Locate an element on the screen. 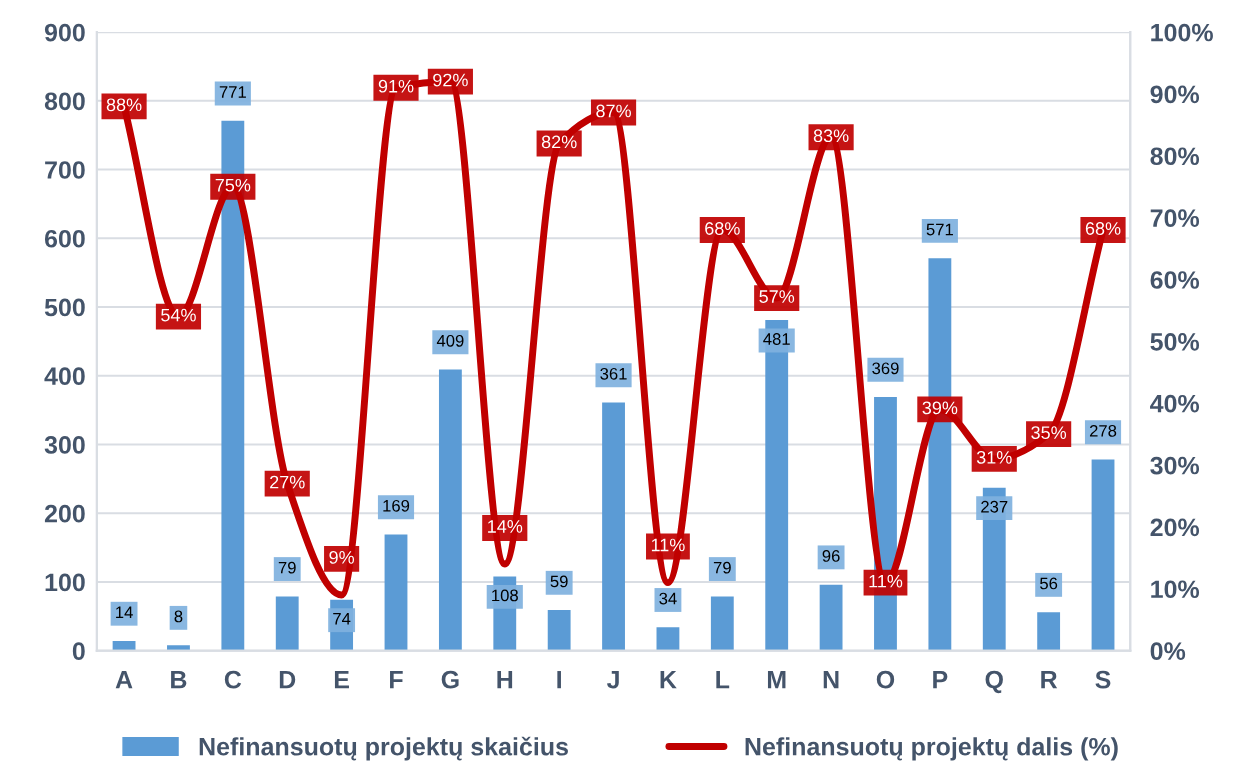  y-tick-label: 800 is located at coordinates (64, 101).